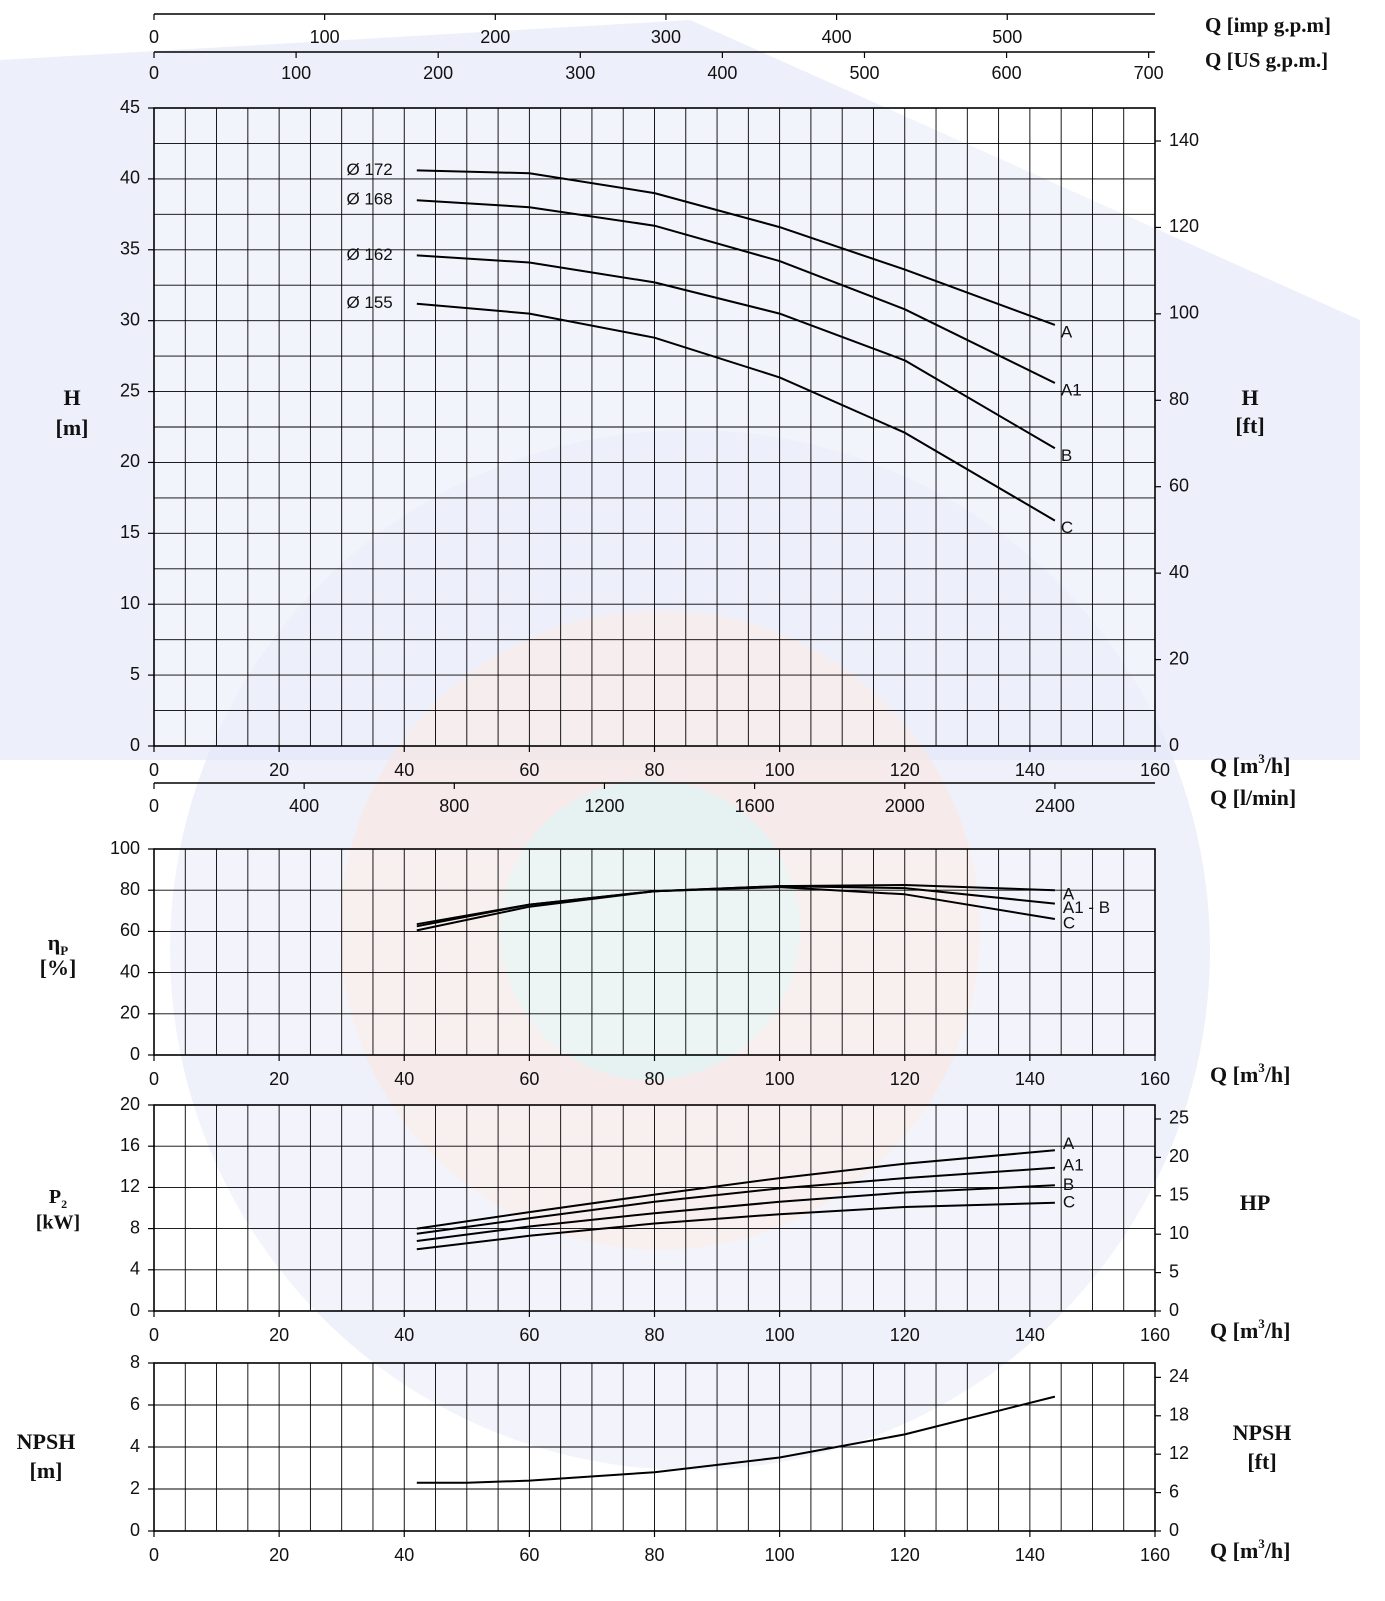  Describe the element at coordinates (1174, 1310) in the screenshot. I see `power-hp-tick-label: 0` at that location.